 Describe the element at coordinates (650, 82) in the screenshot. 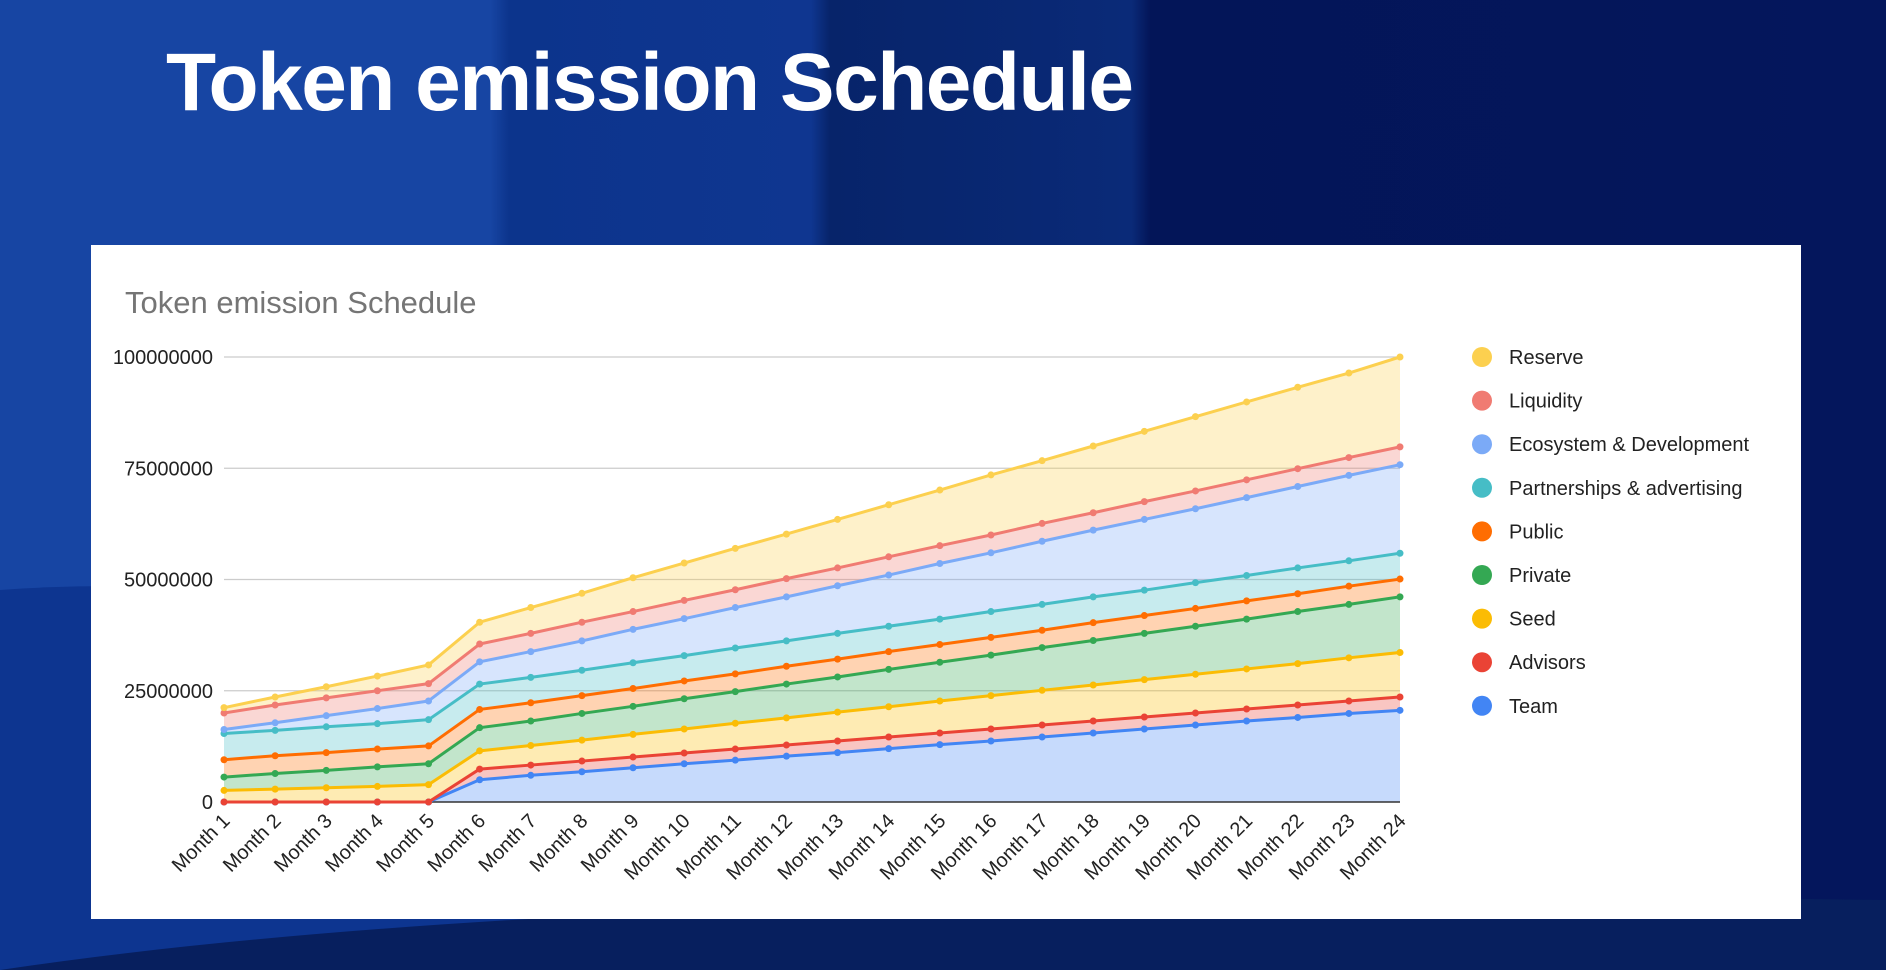

I see `slide-title: Token emission Schedule` at that location.